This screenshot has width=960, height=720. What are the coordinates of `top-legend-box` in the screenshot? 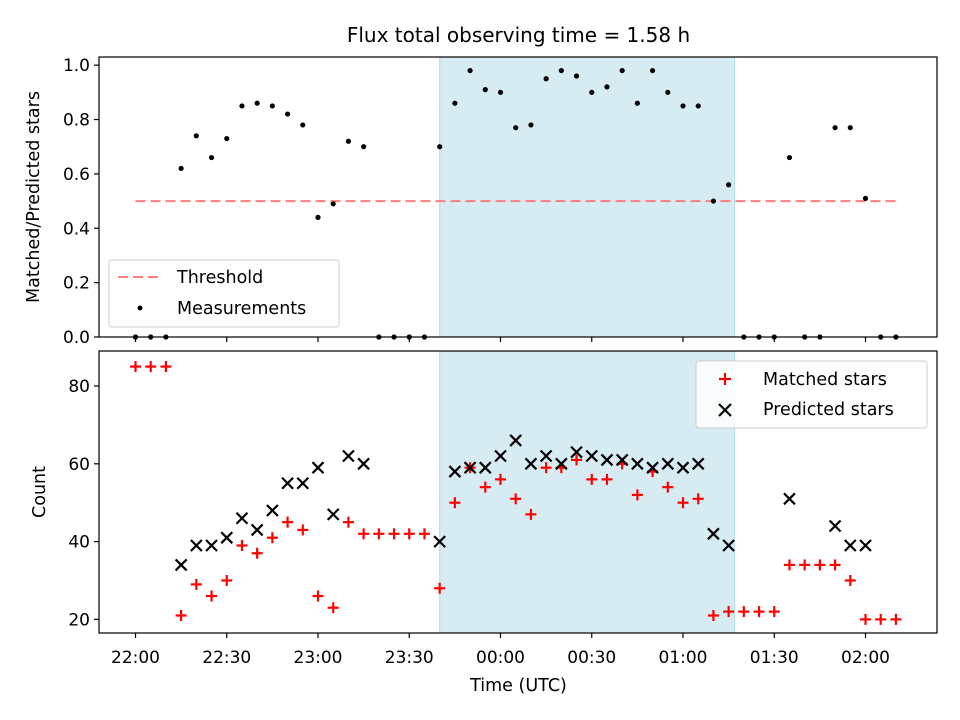 It's located at (224, 293).